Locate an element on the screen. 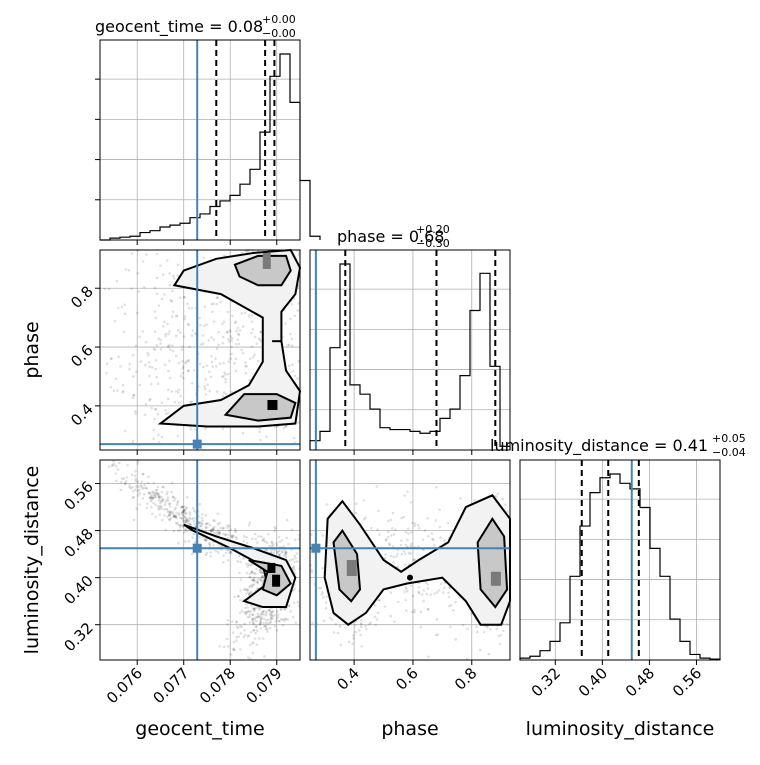  title-phase-sub: −0.30 is located at coordinates (433, 243).